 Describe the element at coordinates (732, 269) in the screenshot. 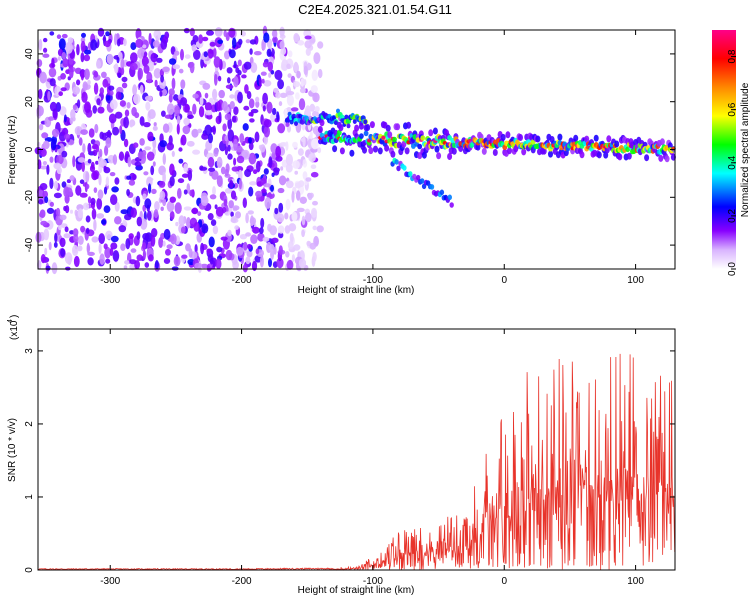

I see `colorbar-tick-label-0: 0.0` at that location.